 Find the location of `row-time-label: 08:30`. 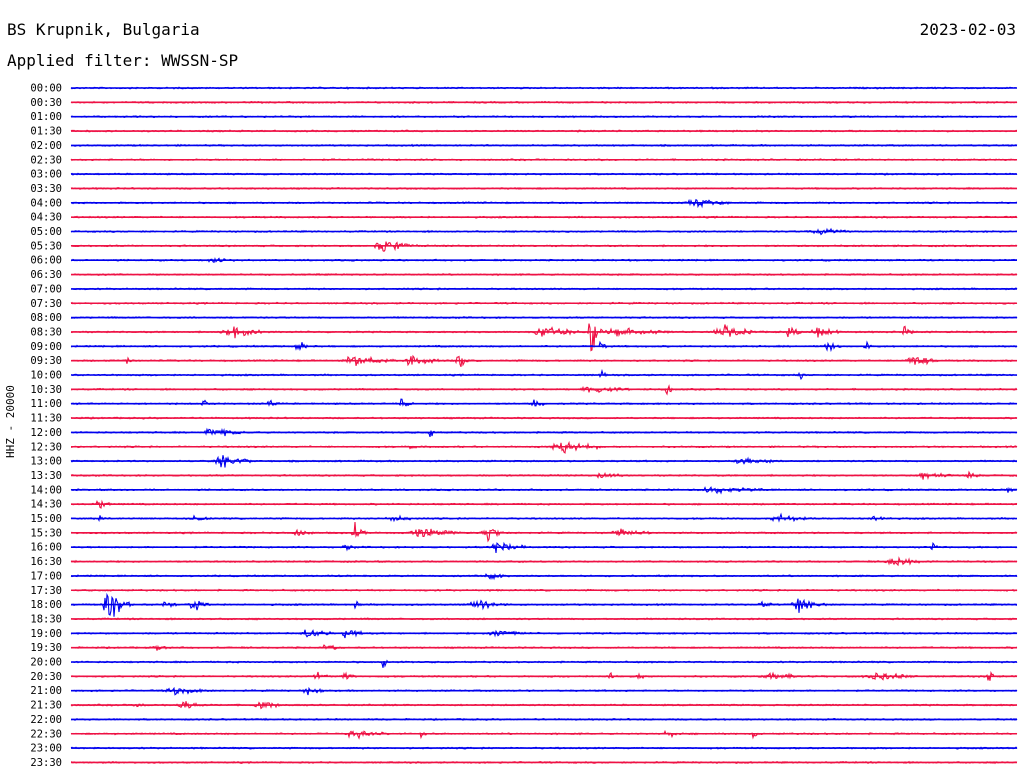

row-time-label: 08:30 is located at coordinates (46, 332).